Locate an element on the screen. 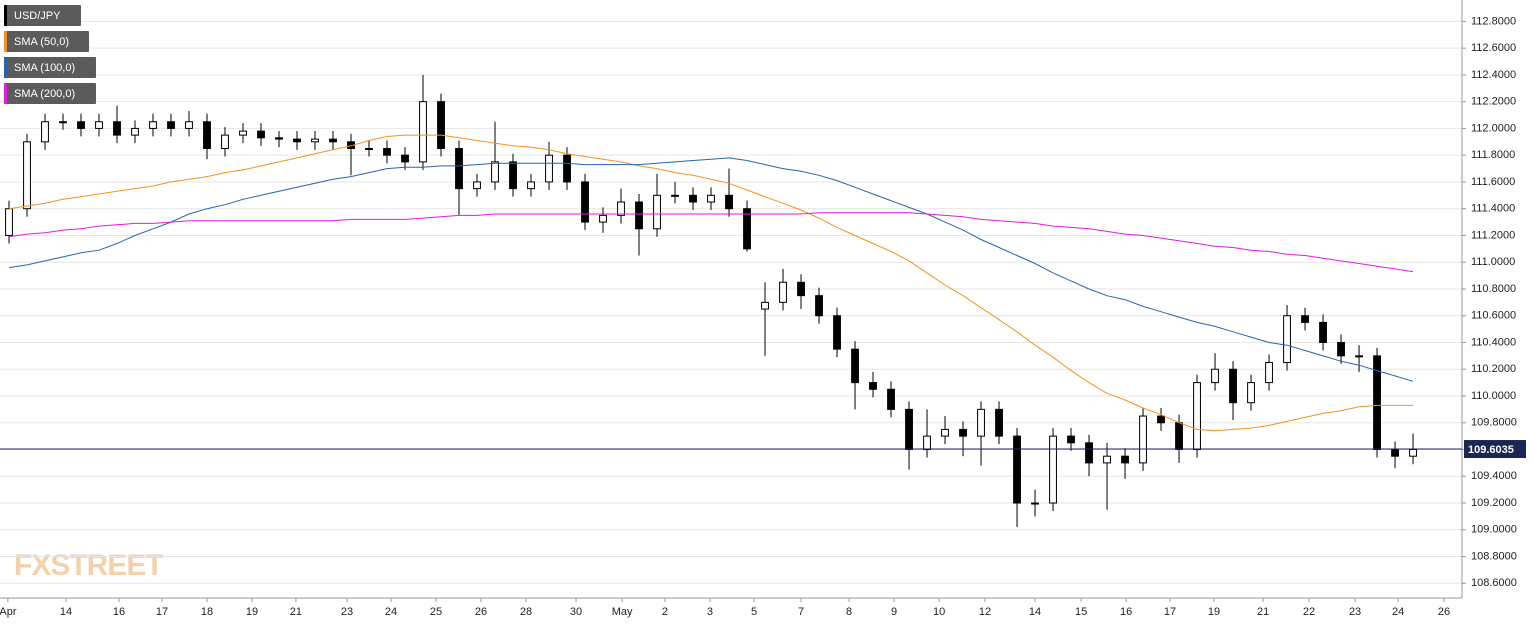 The width and height of the screenshot is (1534, 626). y-tick-label: 110.4000 is located at coordinates (1493, 342).